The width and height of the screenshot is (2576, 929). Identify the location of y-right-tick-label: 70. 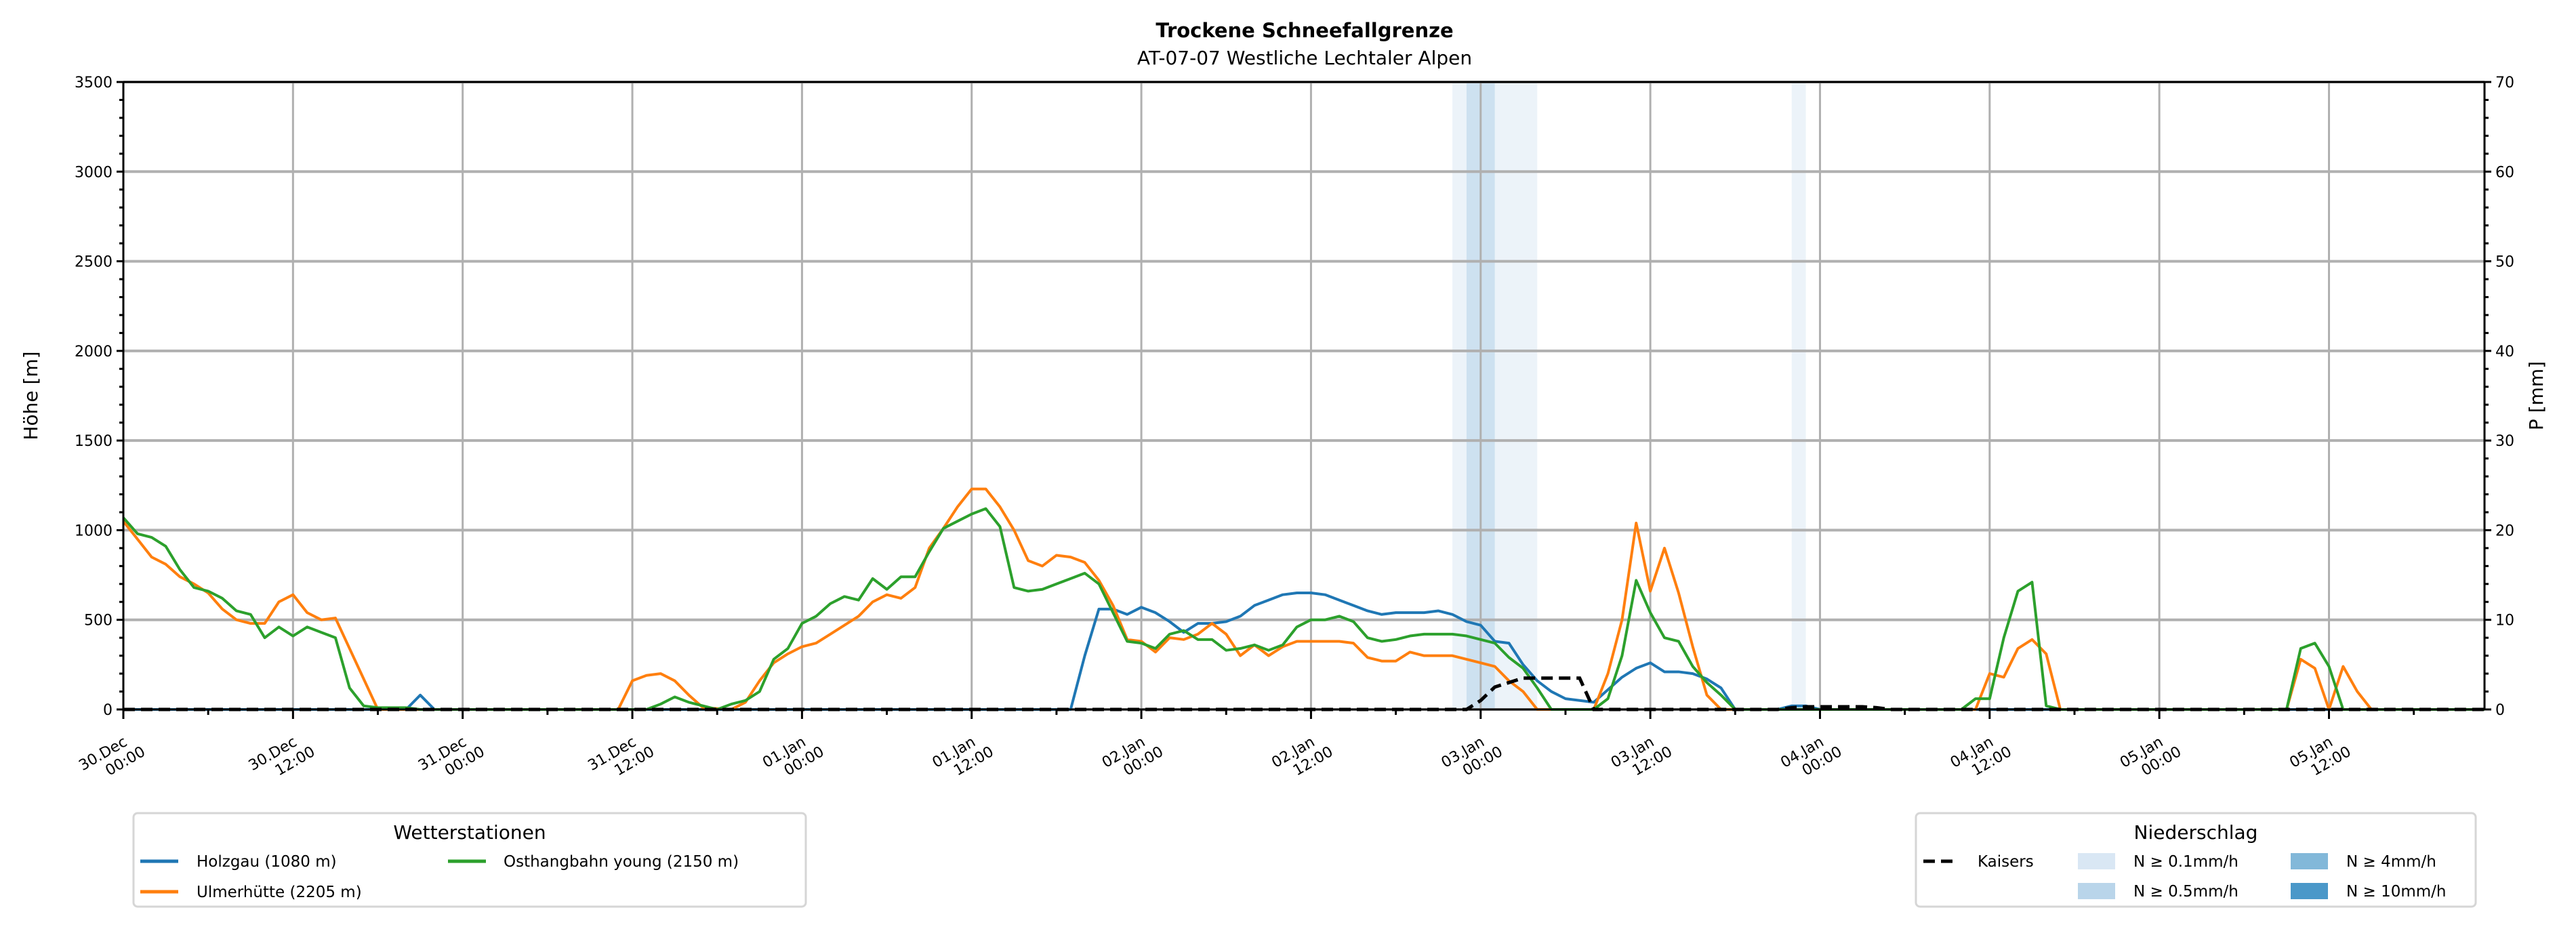
(2505, 83).